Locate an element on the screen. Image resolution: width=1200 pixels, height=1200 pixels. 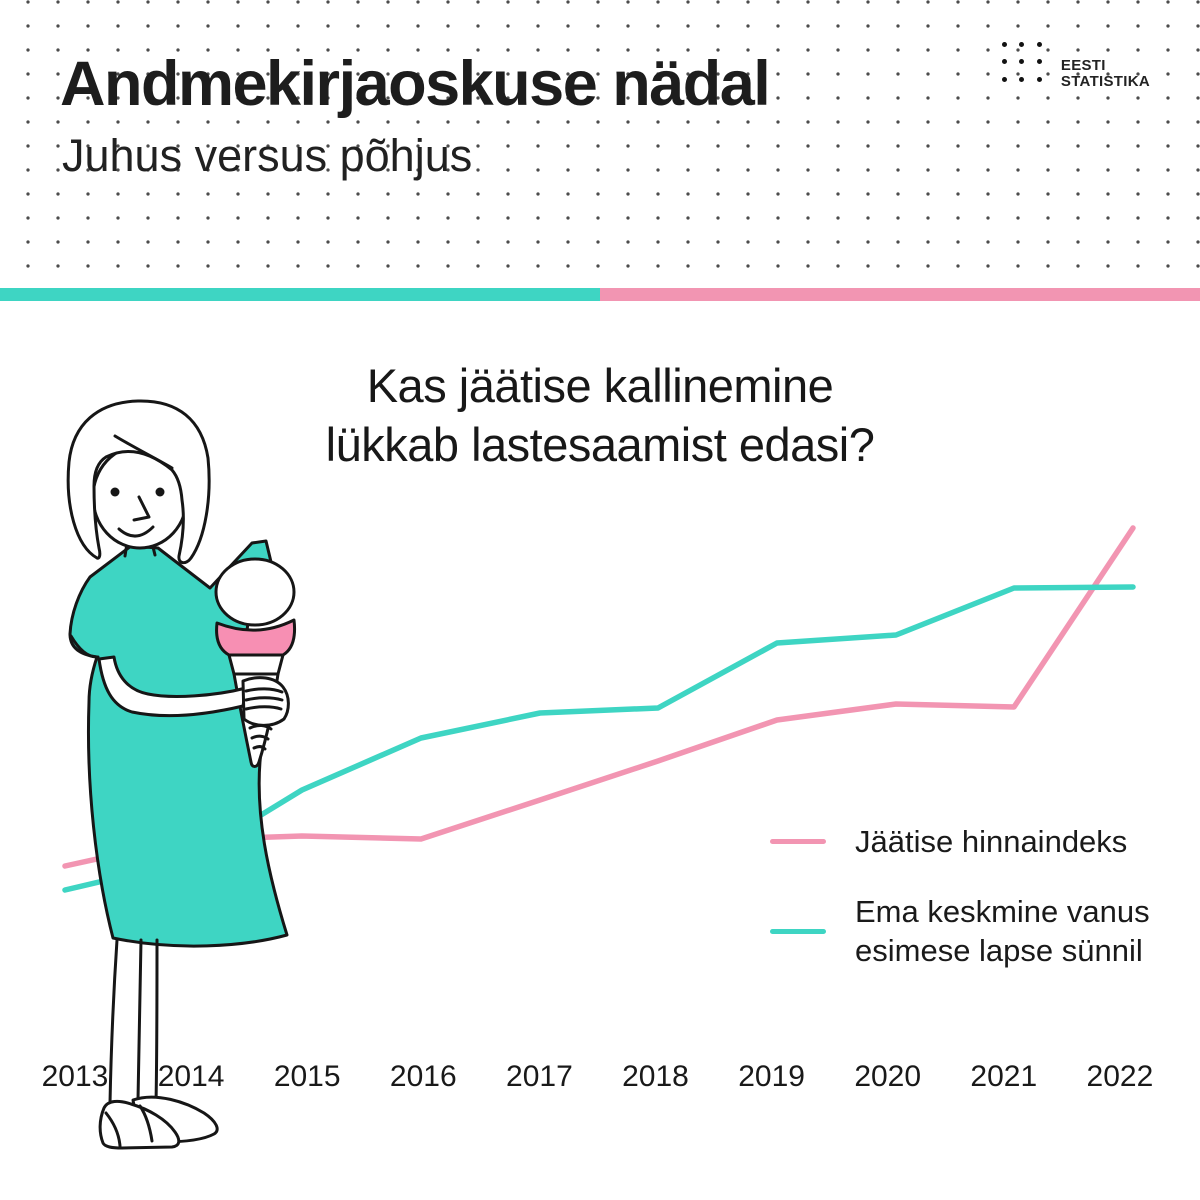
x-axis-label: 2016 is located at coordinates (423, 1076).